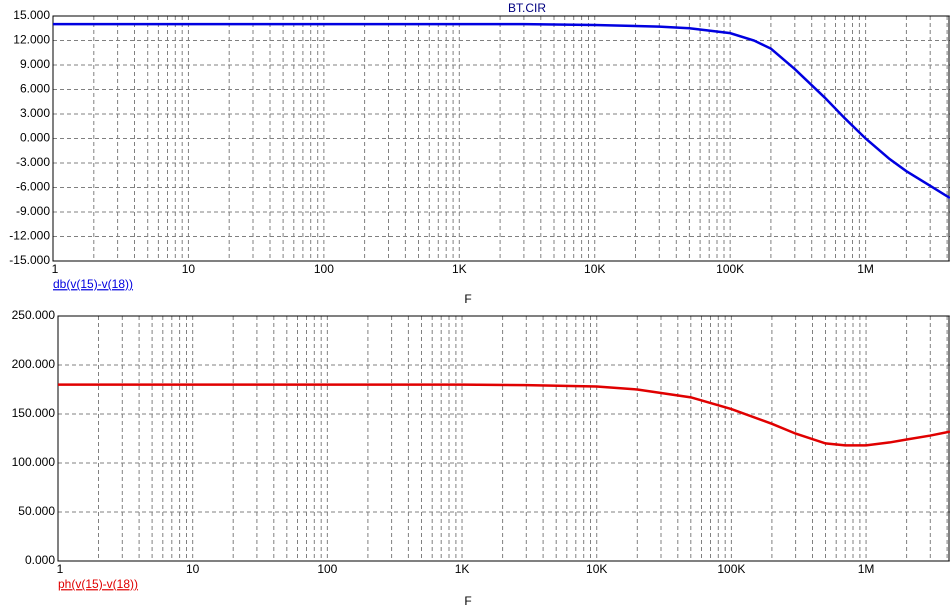  I want to click on y-tick-label: 50.000, so click(36, 511).